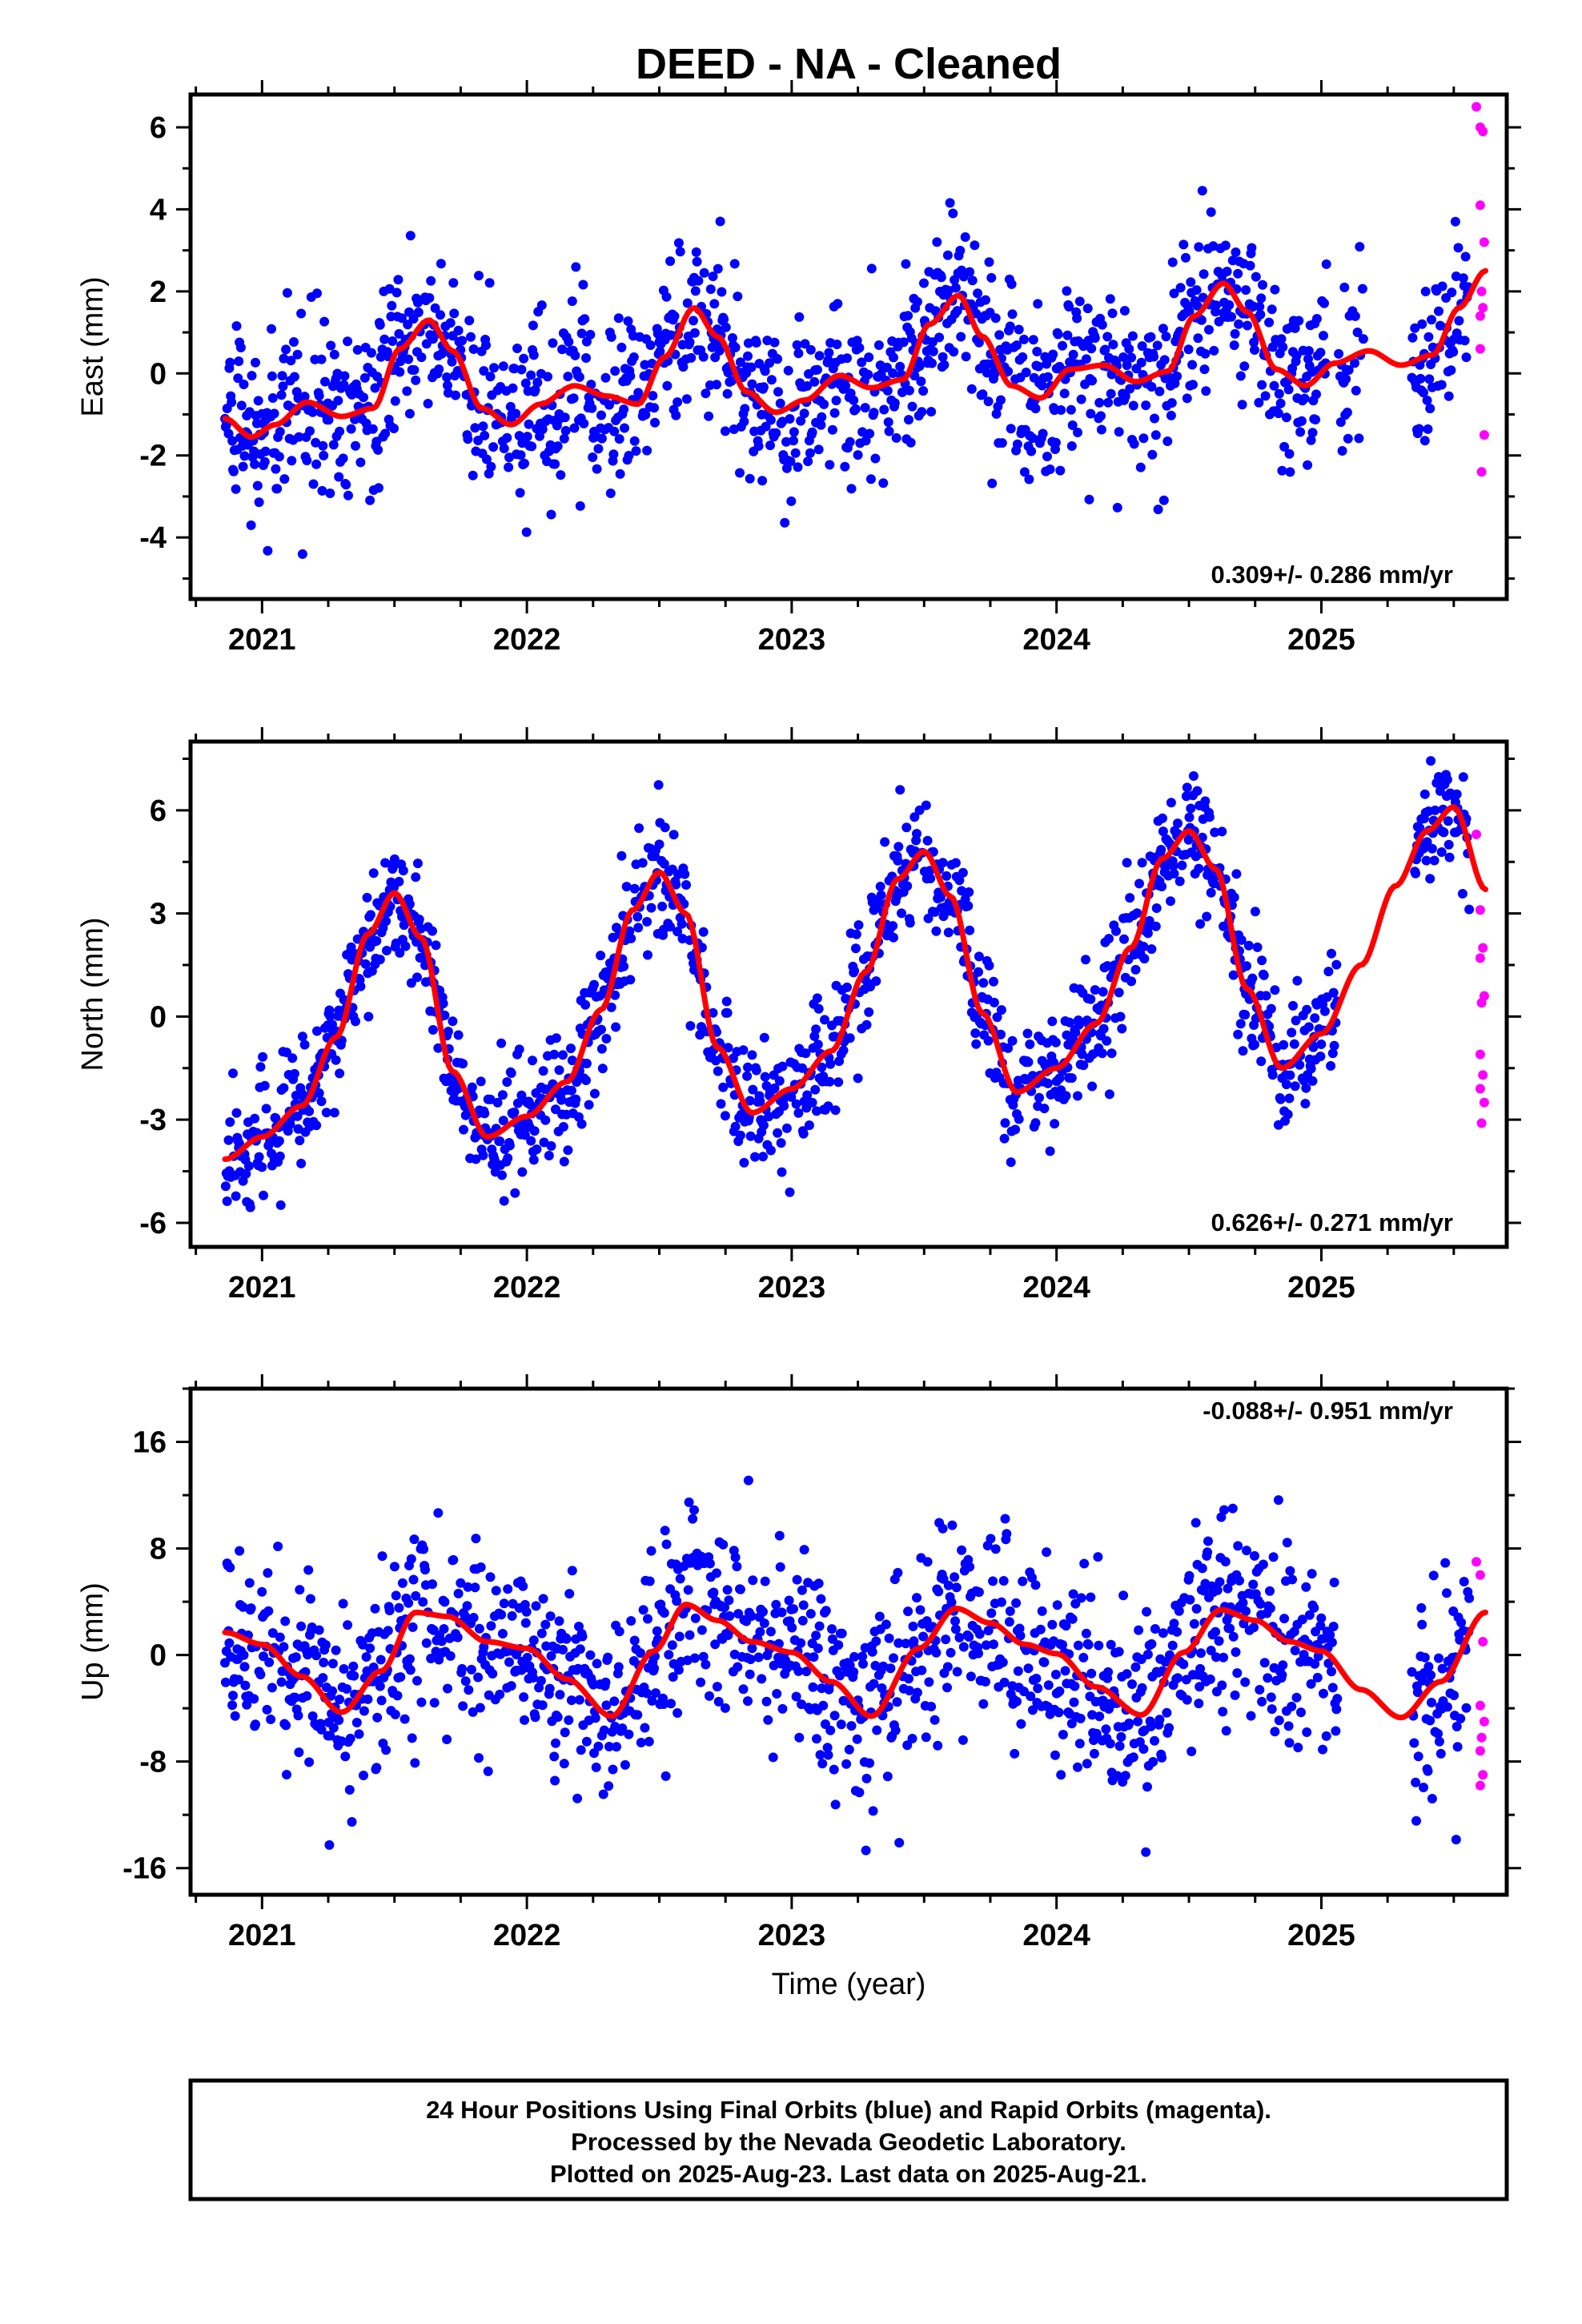 The image size is (1582, 2324). I want to click on north-model-curve, so click(855, 983).